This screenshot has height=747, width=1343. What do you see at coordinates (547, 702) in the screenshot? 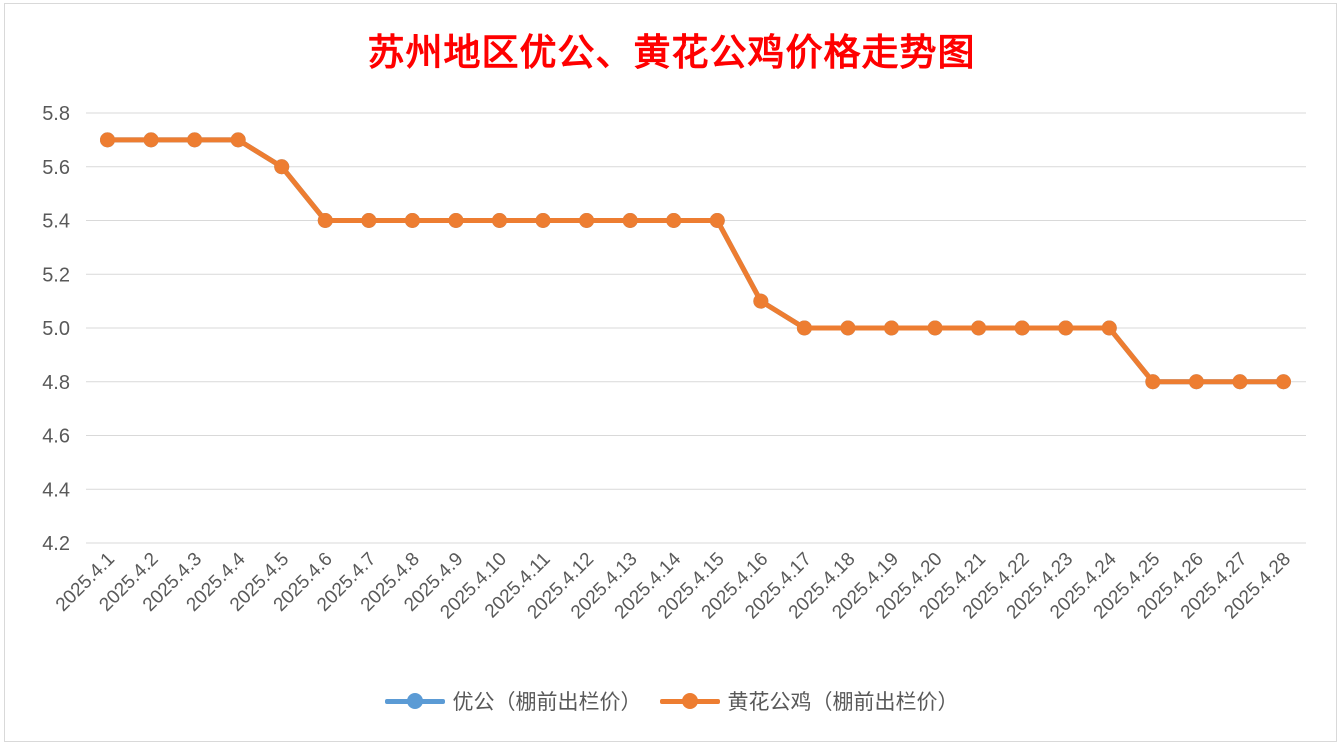
I see `legend-label-series-1: 优公（棚前出栏价）` at bounding box center [547, 702].